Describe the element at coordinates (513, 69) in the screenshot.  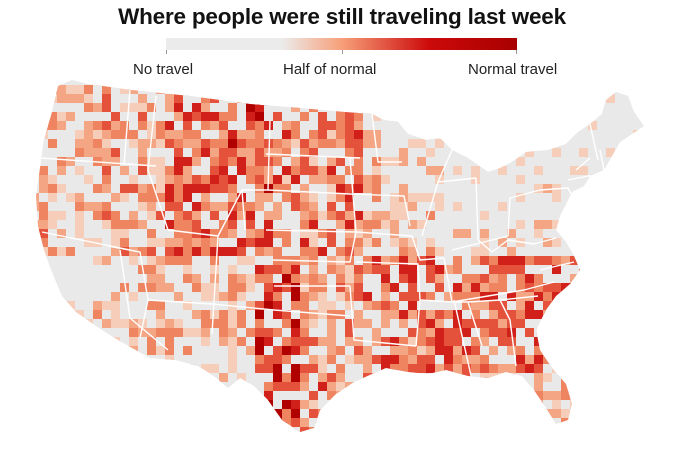
I see `legend-label-normal-travel: Normal travel` at that location.